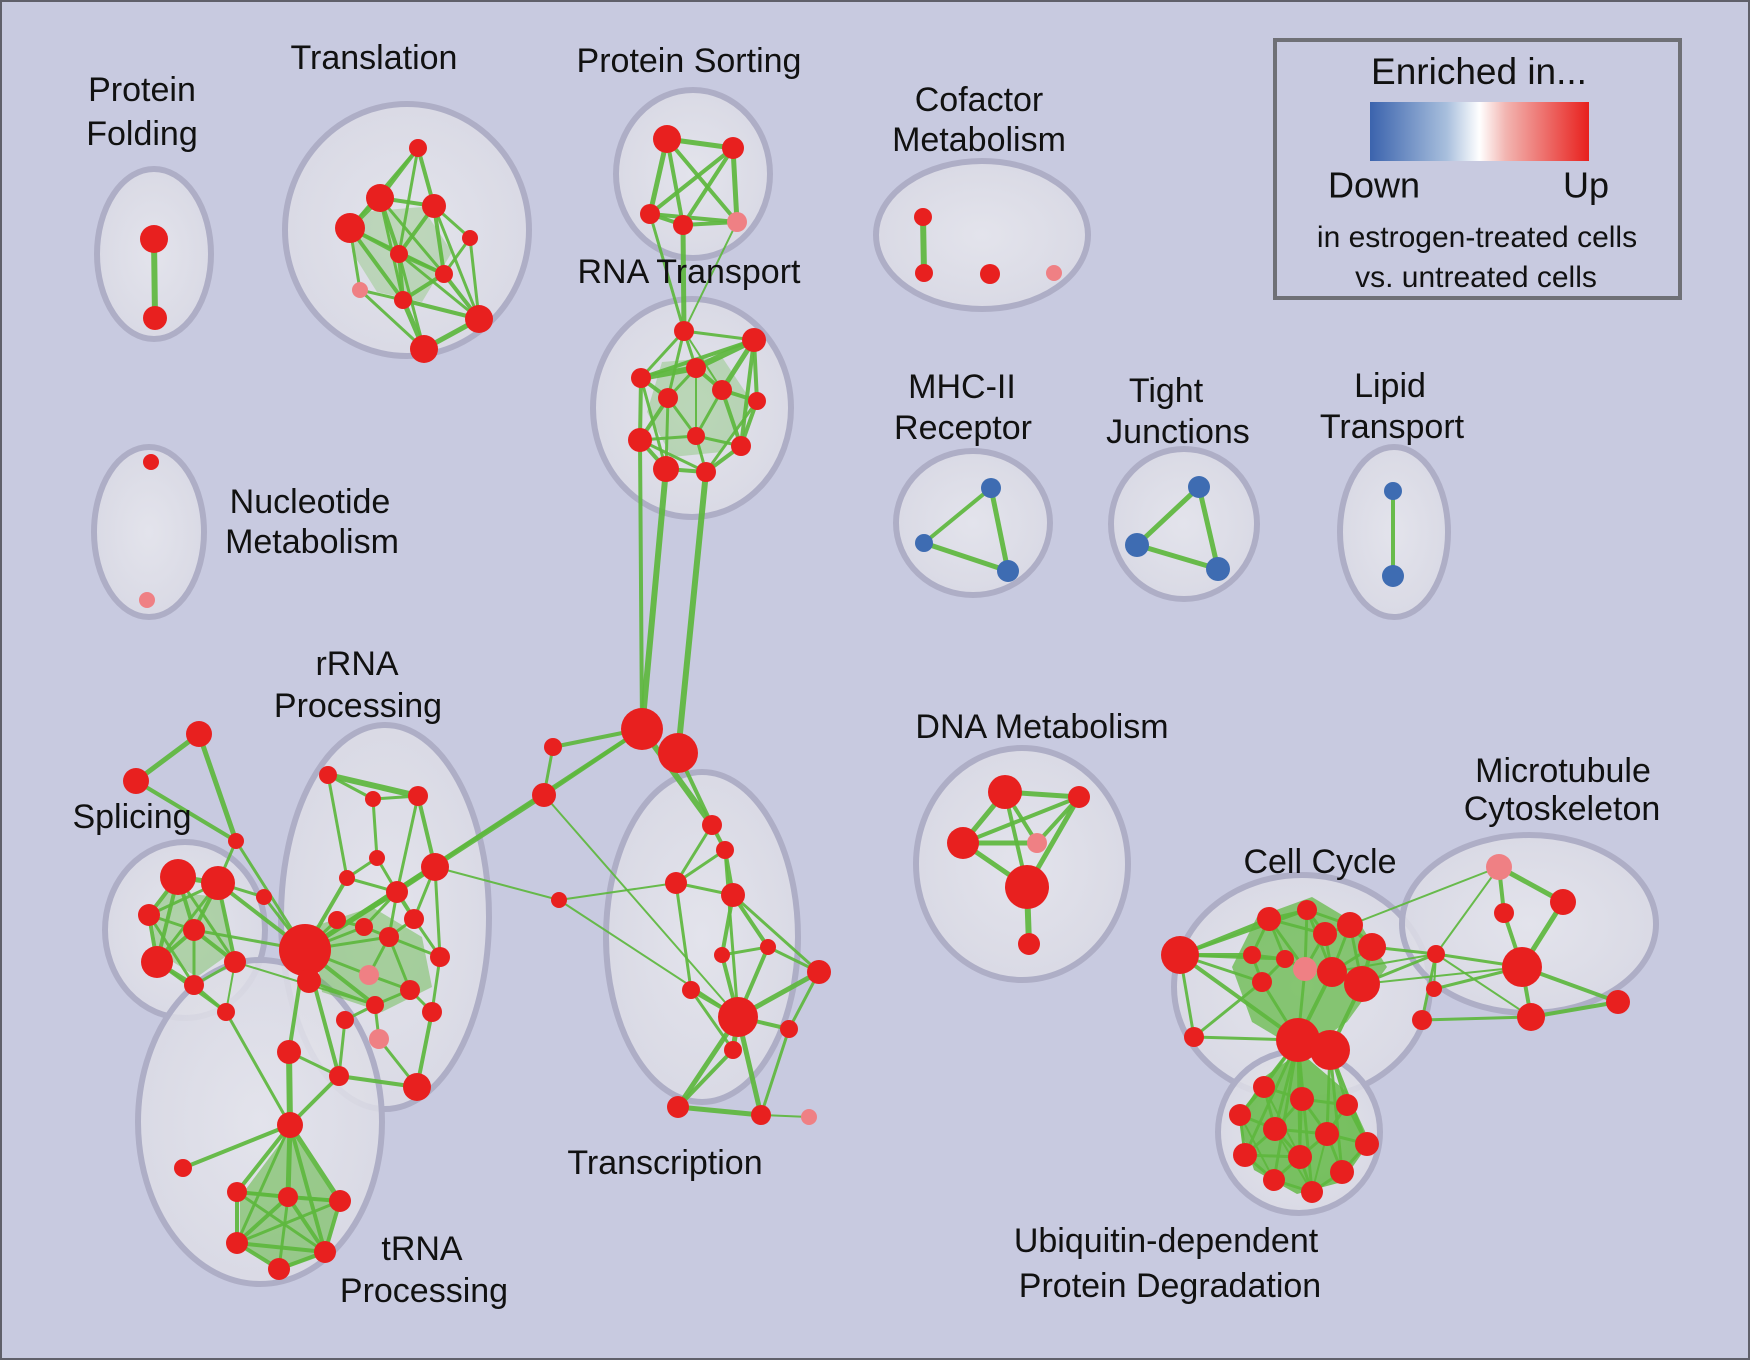 The height and width of the screenshot is (1360, 1750). What do you see at coordinates (218, 883) in the screenshot?
I see `node-sp2` at bounding box center [218, 883].